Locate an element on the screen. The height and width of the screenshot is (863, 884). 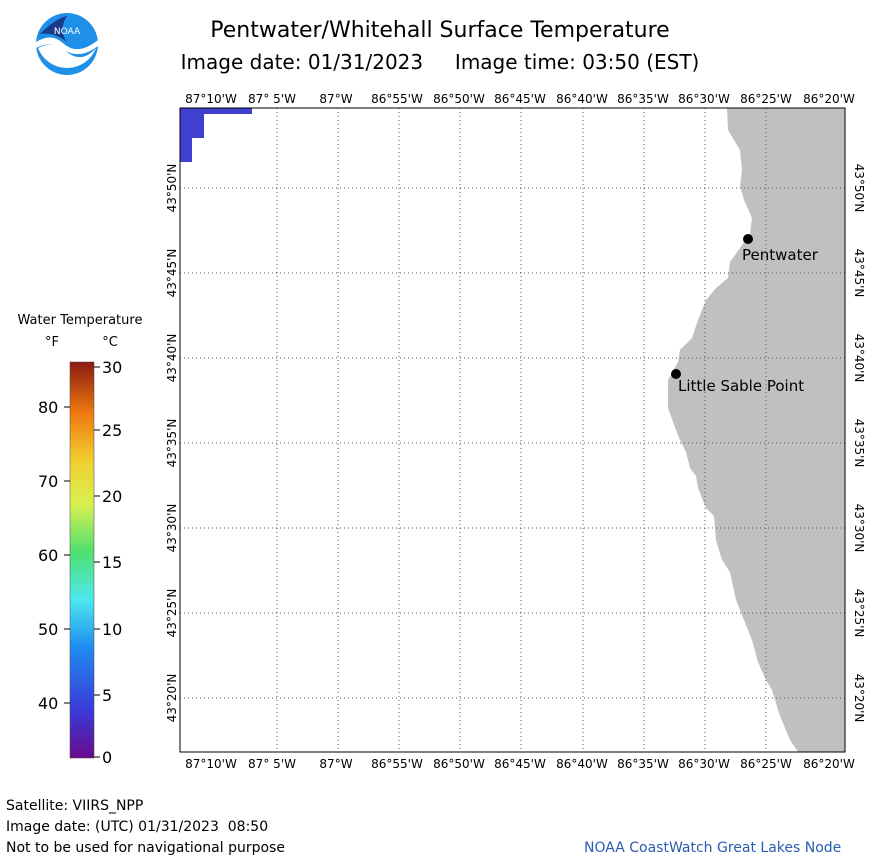
cold-water-patch is located at coordinates (216, 135).